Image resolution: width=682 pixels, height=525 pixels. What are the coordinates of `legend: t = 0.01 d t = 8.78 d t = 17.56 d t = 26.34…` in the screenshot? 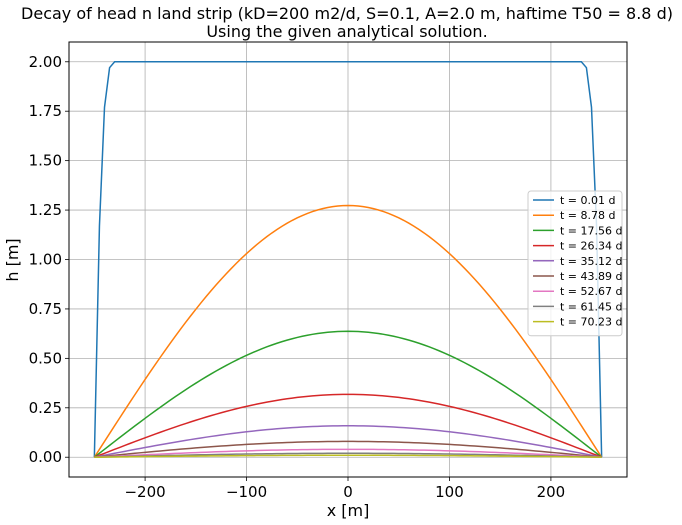 It's located at (575, 263).